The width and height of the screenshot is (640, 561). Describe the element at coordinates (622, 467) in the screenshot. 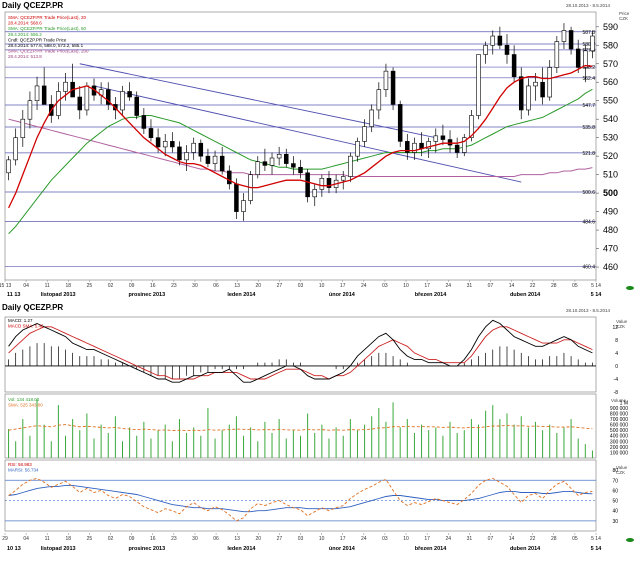

I see `rsi-axis-name: Value` at that location.